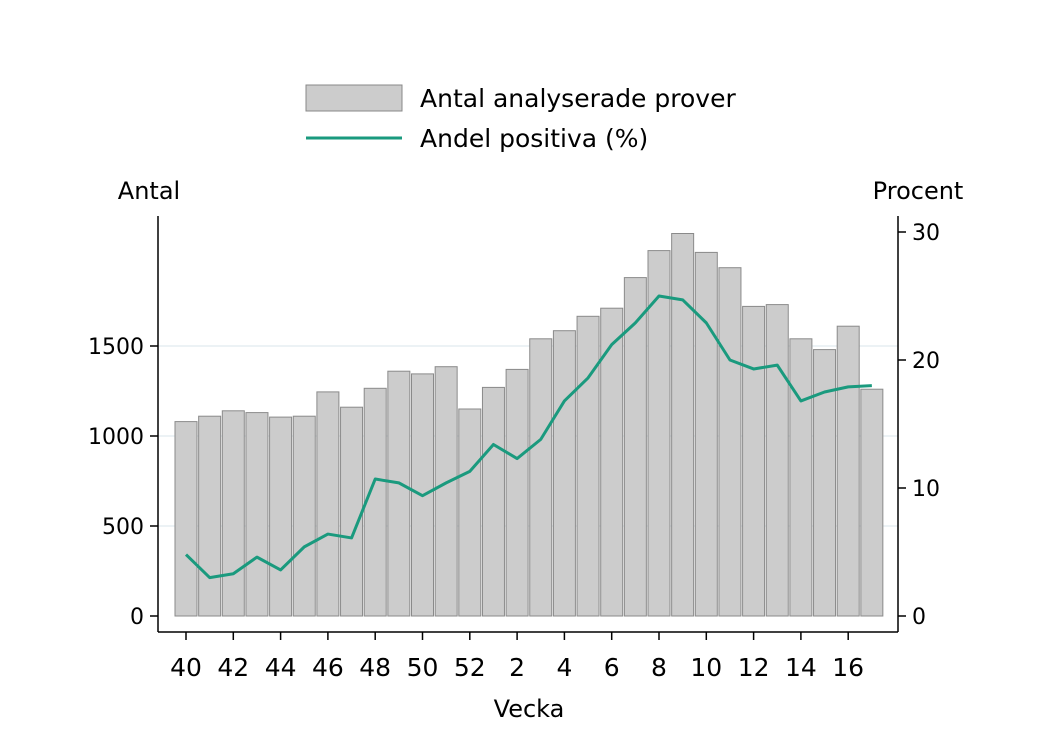 Image resolution: width=1039 pixels, height=756 pixels. Describe the element at coordinates (612, 667) in the screenshot. I see `x-tick-label: 6` at that location.